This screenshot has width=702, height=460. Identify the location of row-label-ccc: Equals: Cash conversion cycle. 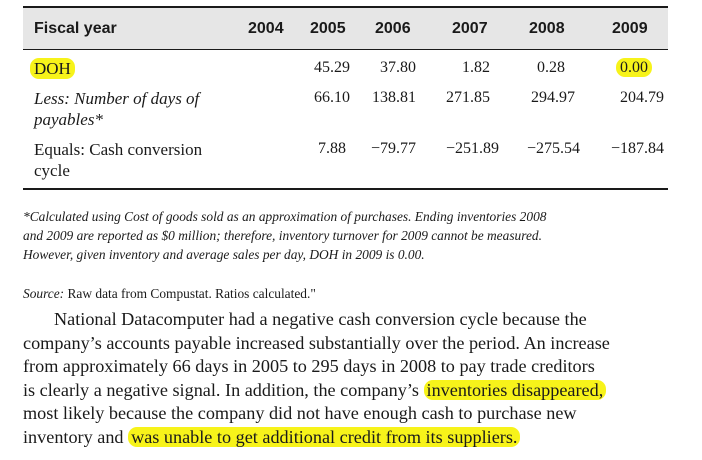
(154, 160).